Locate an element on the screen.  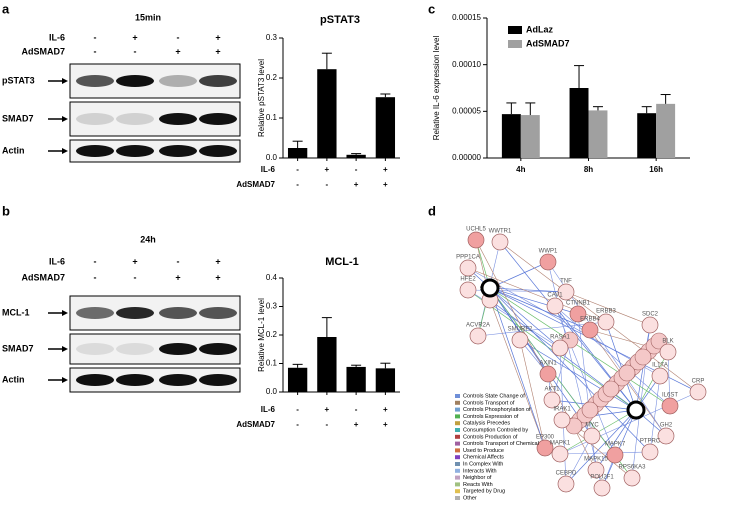
legend-label: AdLaz is located at coordinates (540, 29).